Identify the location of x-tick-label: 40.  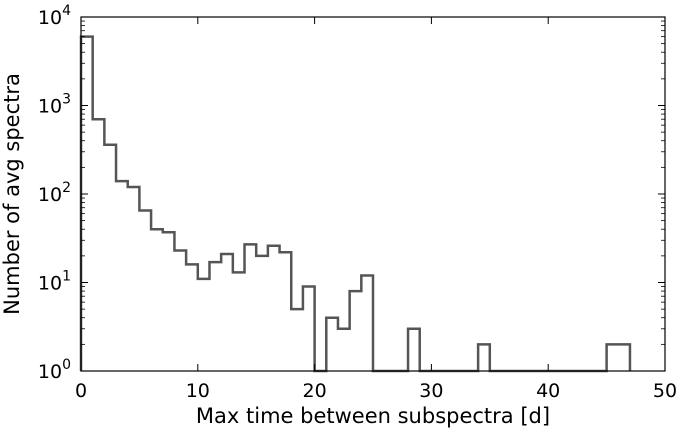
(548, 391).